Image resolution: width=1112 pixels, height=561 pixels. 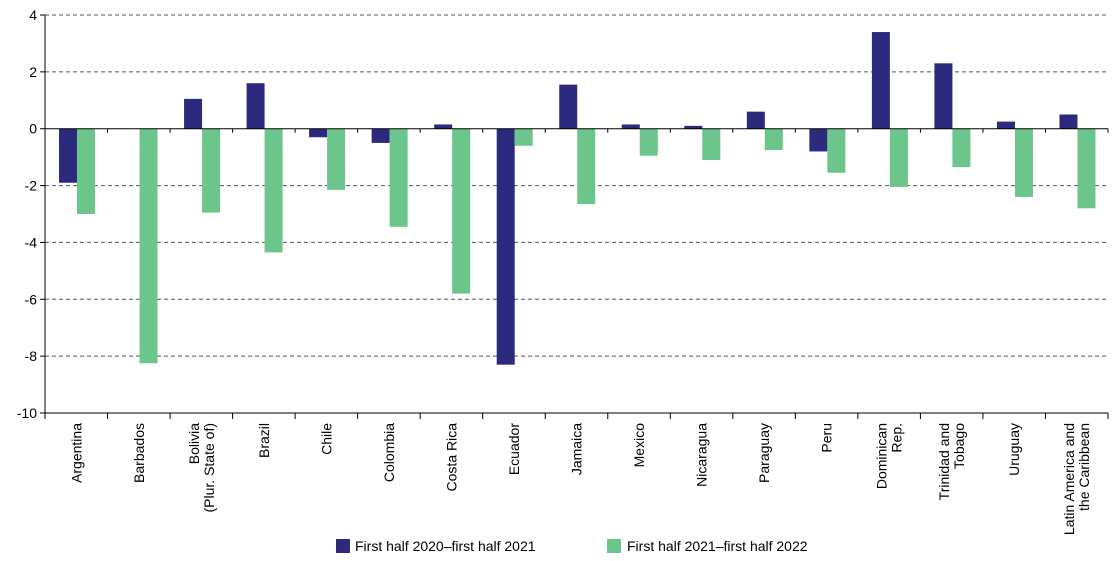 What do you see at coordinates (31, 356) in the screenshot?
I see `y-tick-label-6: -8` at bounding box center [31, 356].